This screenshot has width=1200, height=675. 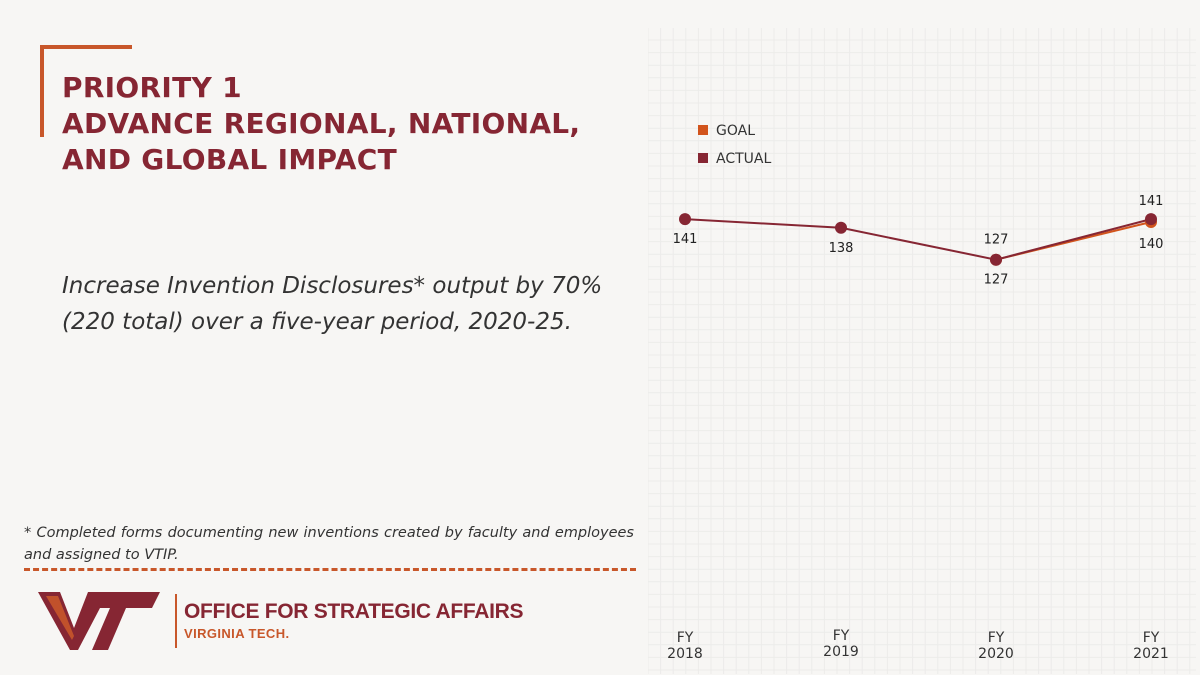 What do you see at coordinates (703, 158) in the screenshot?
I see `legend-actual-swatch` at bounding box center [703, 158].